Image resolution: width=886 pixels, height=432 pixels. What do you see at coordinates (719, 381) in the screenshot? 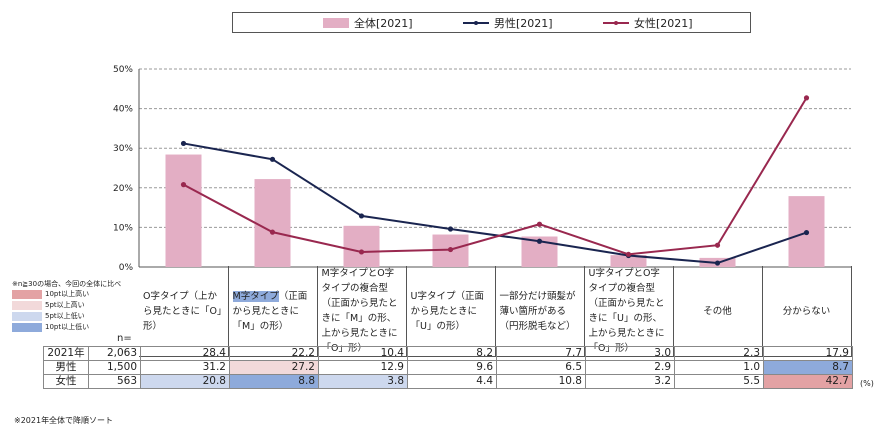
I see `table-cell: 5.5` at bounding box center [719, 381].